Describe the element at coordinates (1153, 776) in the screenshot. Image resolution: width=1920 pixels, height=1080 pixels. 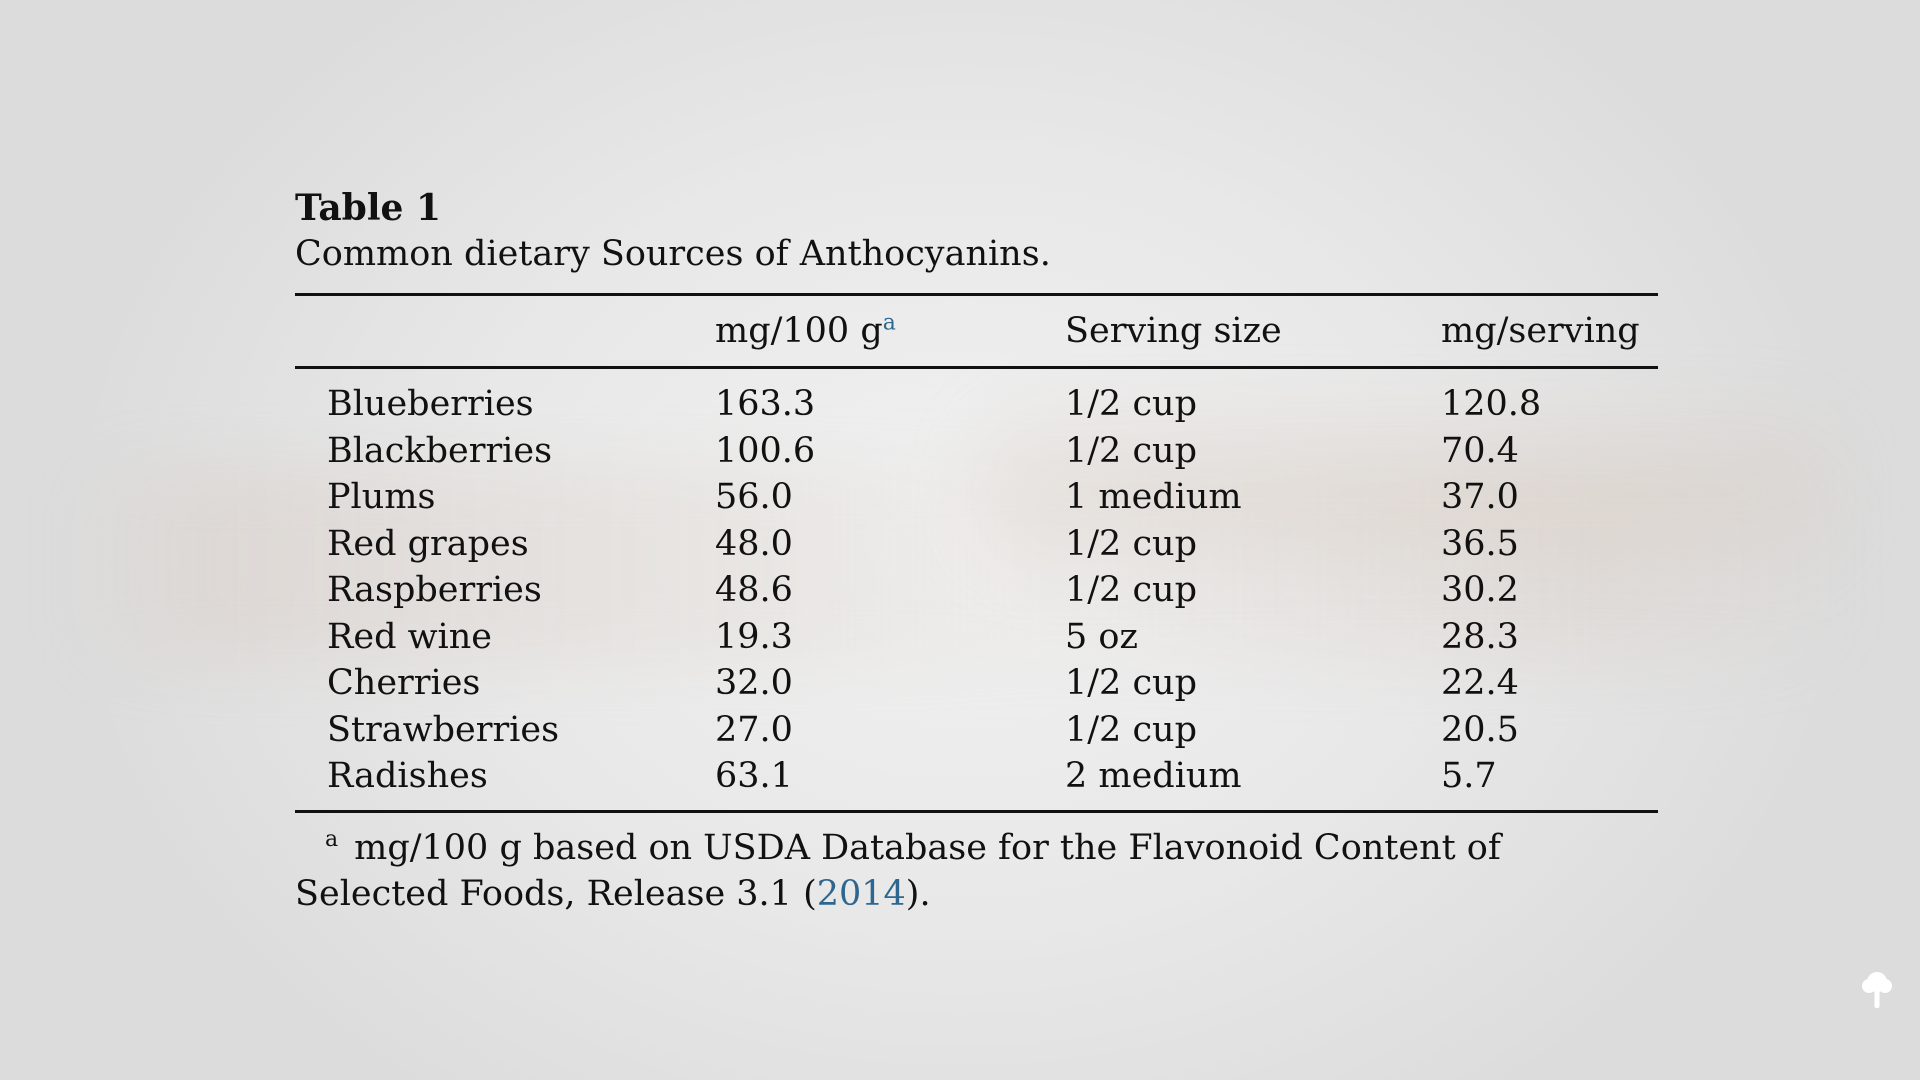
I see `cell-serving-size: 2 medium` at that location.